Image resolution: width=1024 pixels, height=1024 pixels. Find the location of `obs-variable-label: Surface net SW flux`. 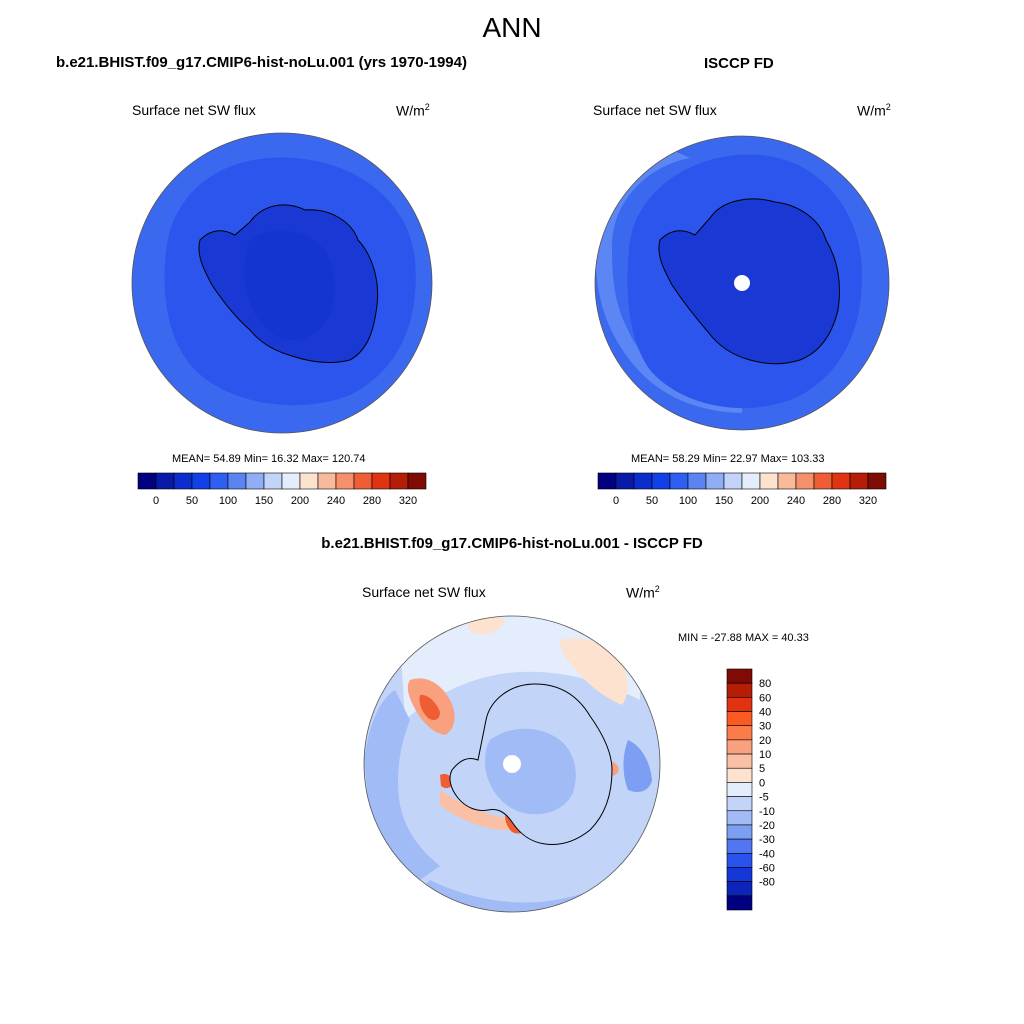

obs-variable-label: Surface net SW flux is located at coordinates (655, 110).